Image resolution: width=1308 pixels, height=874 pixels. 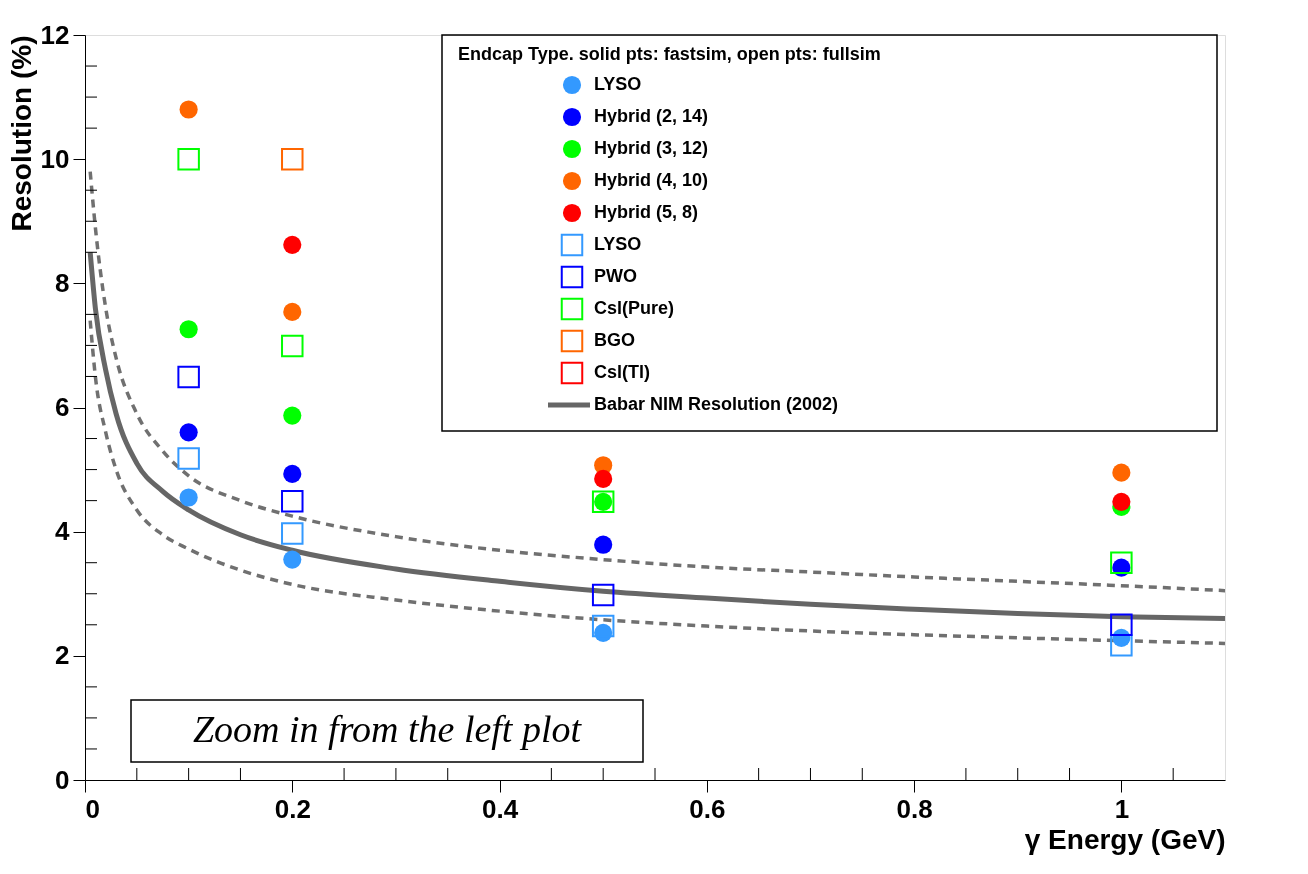 I want to click on annotation: Zoom in from the left plot, so click(x=387, y=729).